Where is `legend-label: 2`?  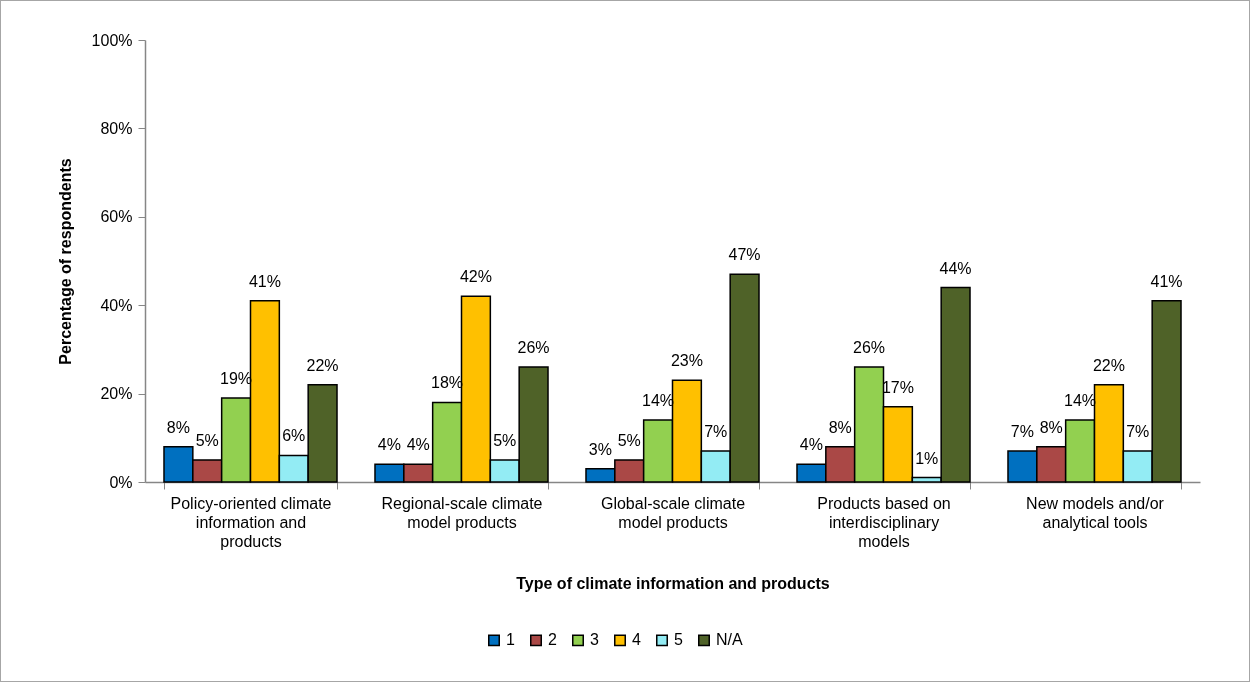 legend-label: 2 is located at coordinates (552, 640).